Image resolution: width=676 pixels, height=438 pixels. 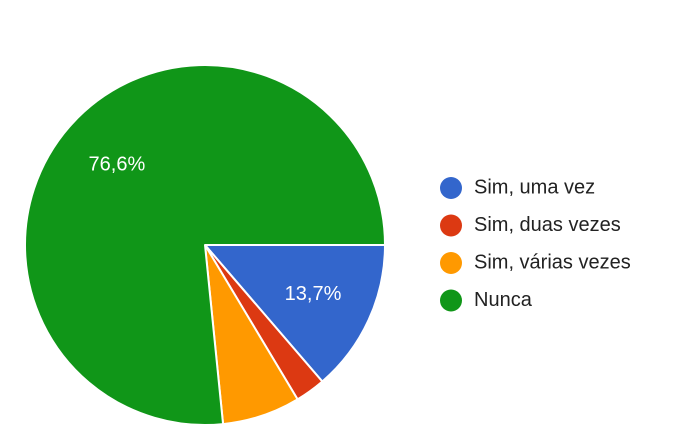 What do you see at coordinates (313, 294) in the screenshot?
I see `slice-label-sim-uma-vez: 13,7%` at bounding box center [313, 294].